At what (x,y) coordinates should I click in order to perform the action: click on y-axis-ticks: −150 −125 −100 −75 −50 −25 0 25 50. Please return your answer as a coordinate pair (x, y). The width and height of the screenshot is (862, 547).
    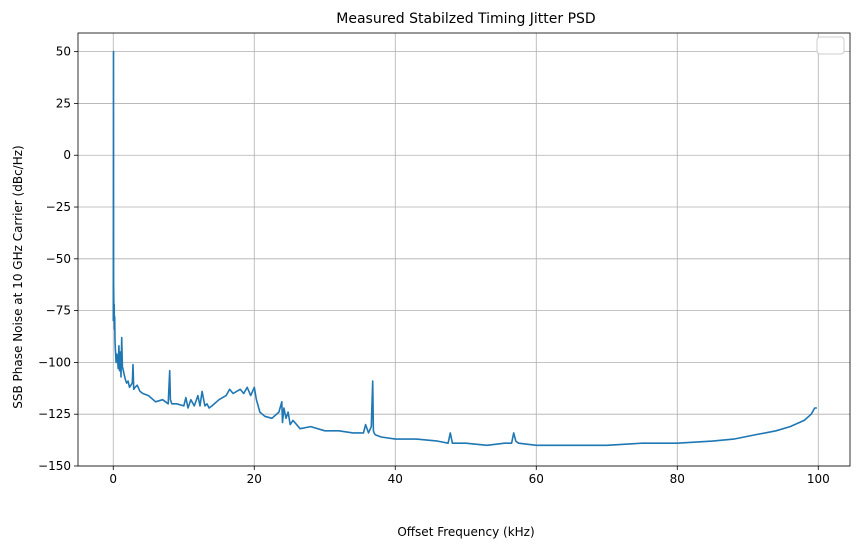
    Looking at the image, I should click on (58, 259).